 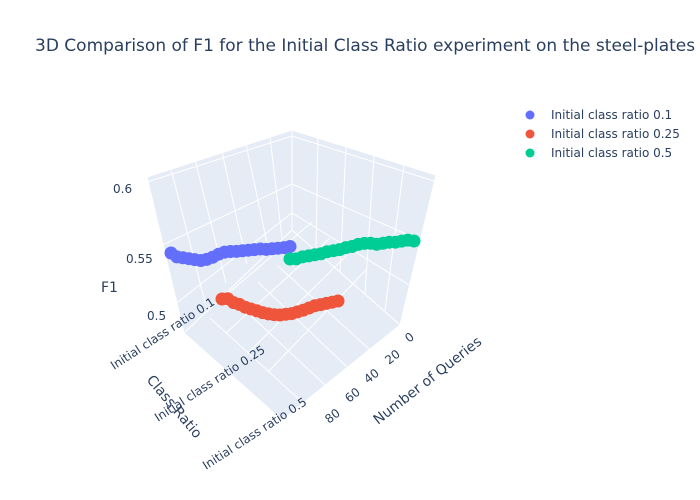 I want to click on z-tick-label: 0.6, so click(x=122, y=189).